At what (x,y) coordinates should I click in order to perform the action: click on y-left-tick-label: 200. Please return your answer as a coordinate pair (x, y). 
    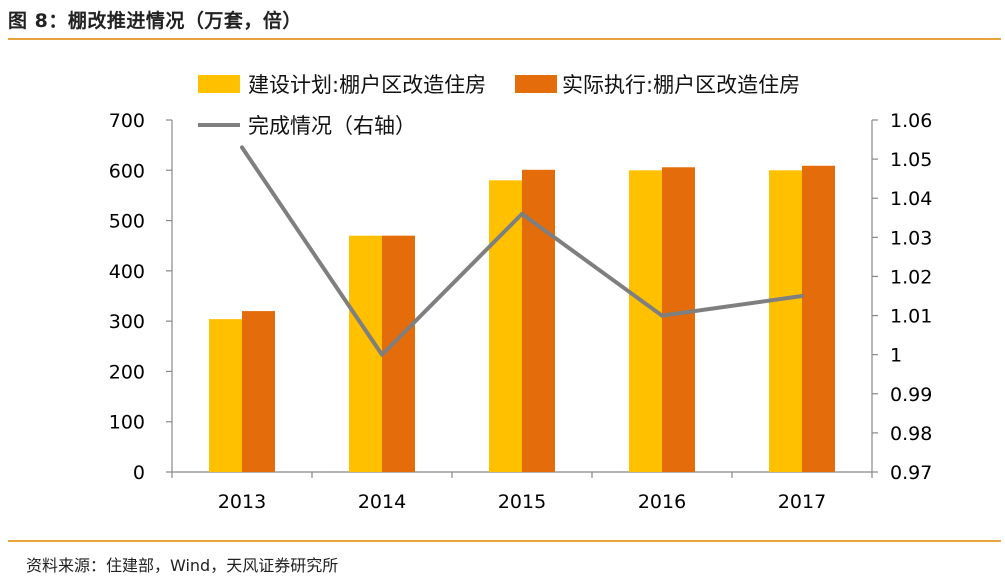
    Looking at the image, I should click on (127, 372).